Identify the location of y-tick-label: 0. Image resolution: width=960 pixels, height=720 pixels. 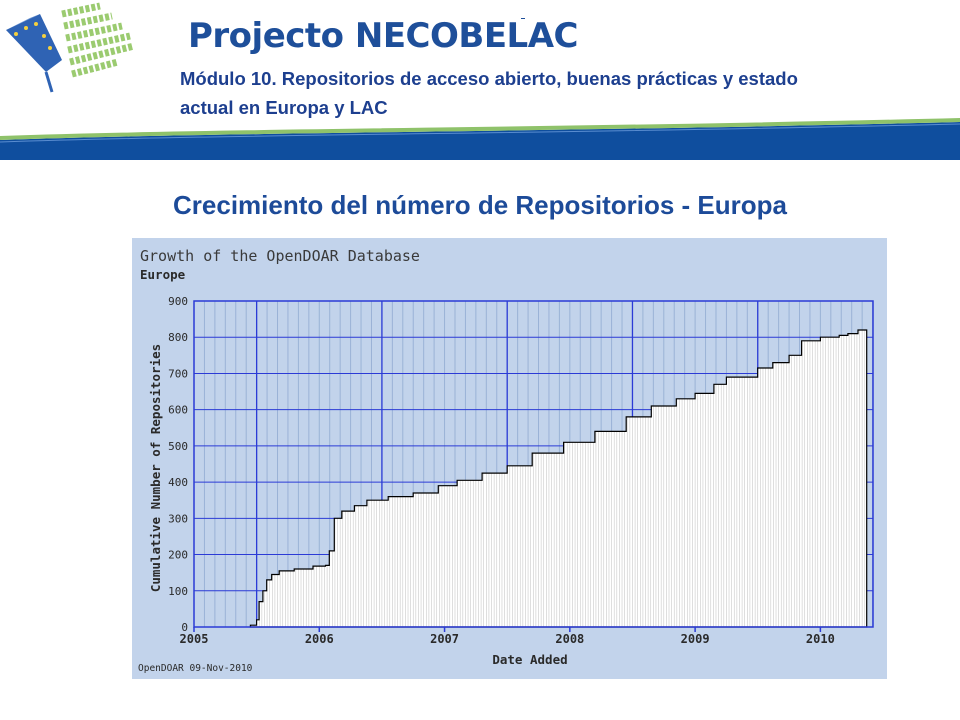
(184, 627).